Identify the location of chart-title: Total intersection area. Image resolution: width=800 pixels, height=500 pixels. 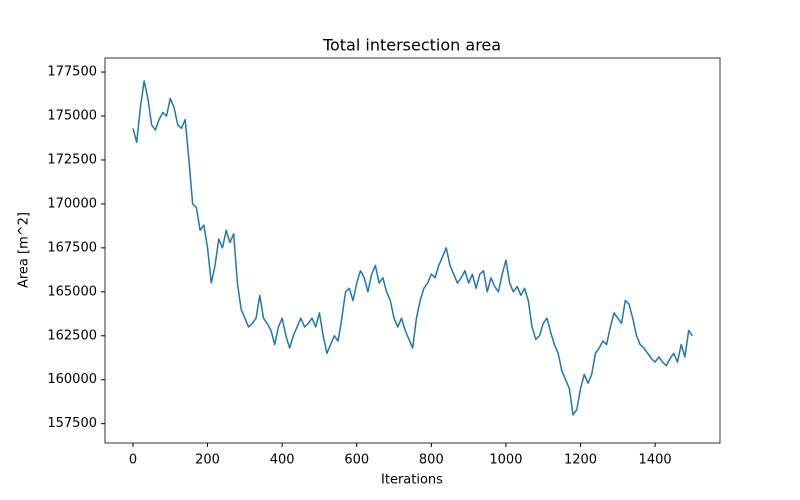
(411, 45).